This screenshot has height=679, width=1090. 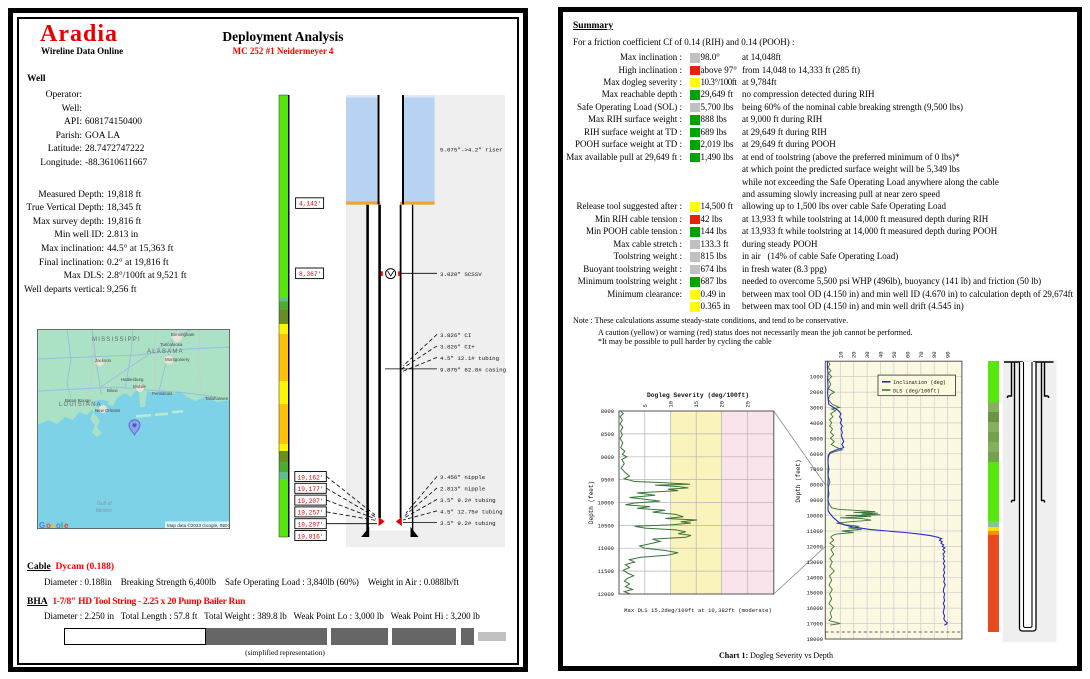 I want to click on svg-text: 3.020" SCSSV, so click(x=461, y=274).